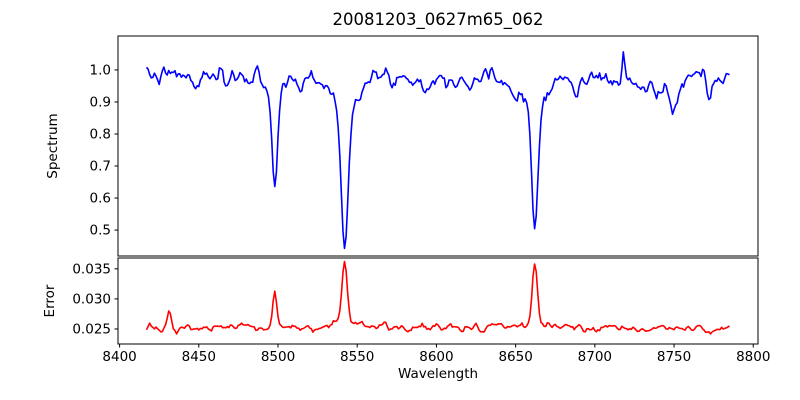  I want to click on x-tick-label: 8800, so click(753, 357).